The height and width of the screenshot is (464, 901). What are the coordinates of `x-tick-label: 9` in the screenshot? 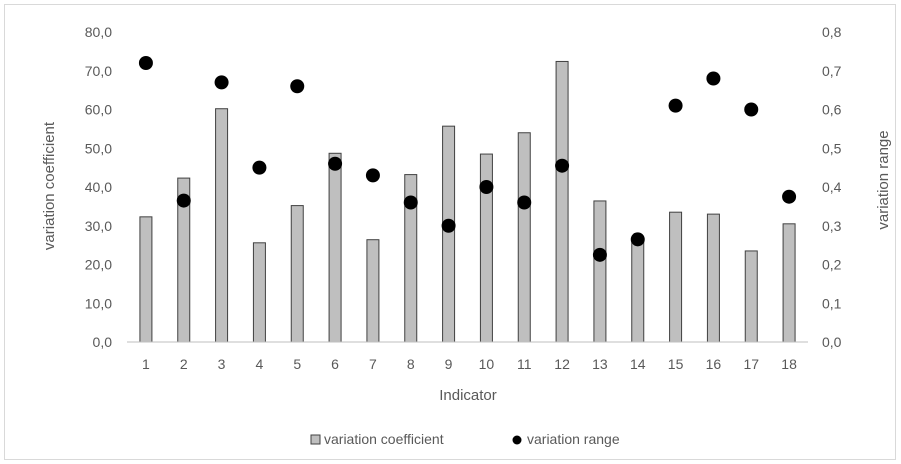 It's located at (449, 364).